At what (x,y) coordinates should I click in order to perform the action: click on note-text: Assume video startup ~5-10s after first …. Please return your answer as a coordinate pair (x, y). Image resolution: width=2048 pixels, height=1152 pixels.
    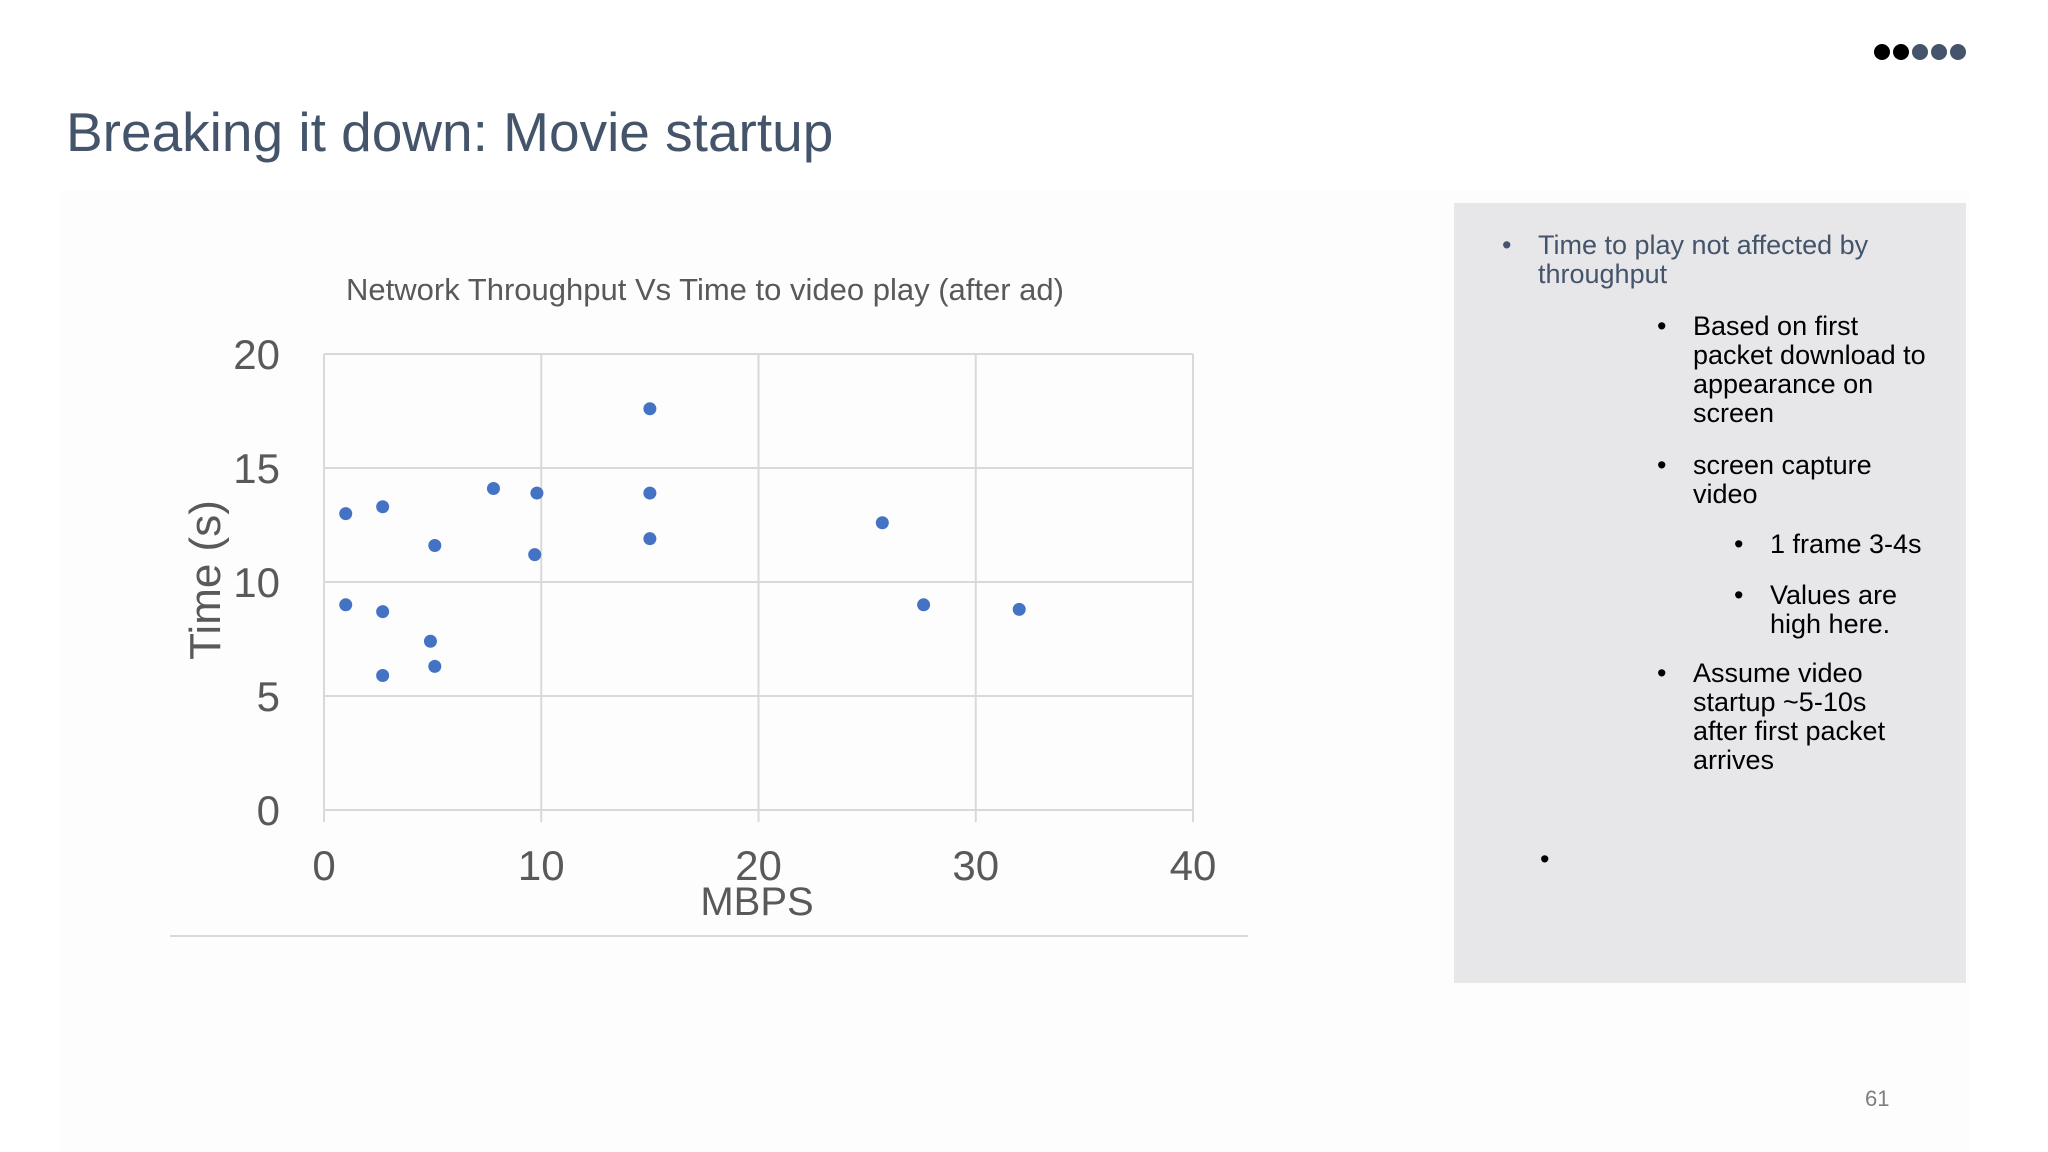
    Looking at the image, I should click on (1789, 716).